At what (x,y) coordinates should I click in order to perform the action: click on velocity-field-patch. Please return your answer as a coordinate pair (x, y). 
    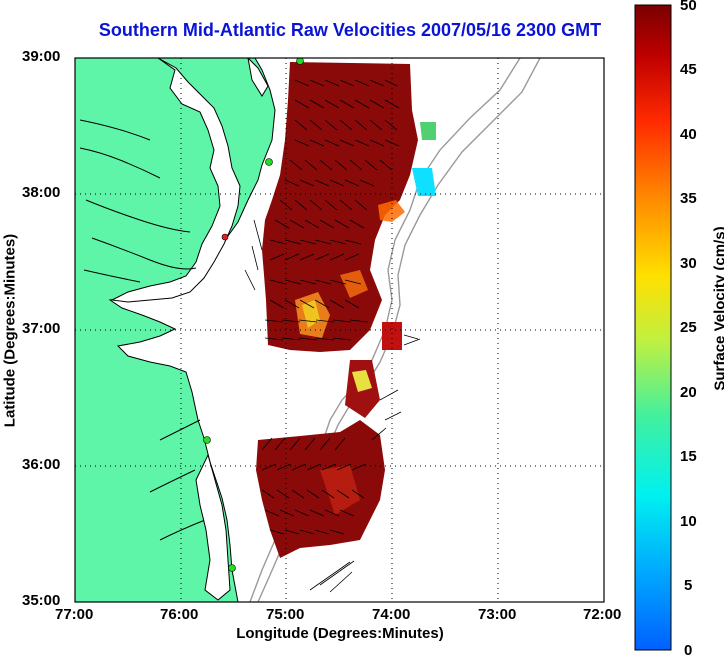
    Looking at the image, I should click on (392, 336).